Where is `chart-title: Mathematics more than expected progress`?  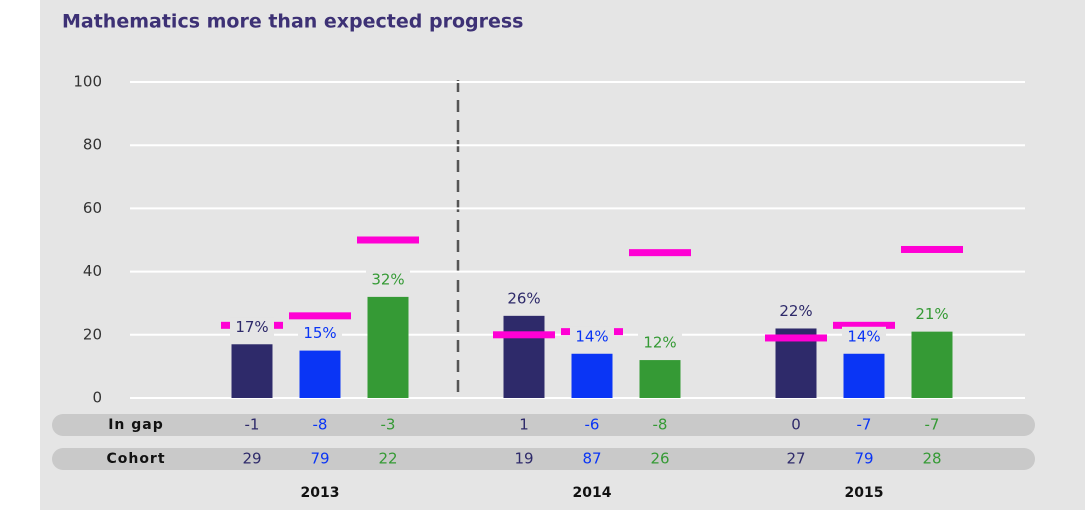 chart-title: Mathematics more than expected progress is located at coordinates (293, 22).